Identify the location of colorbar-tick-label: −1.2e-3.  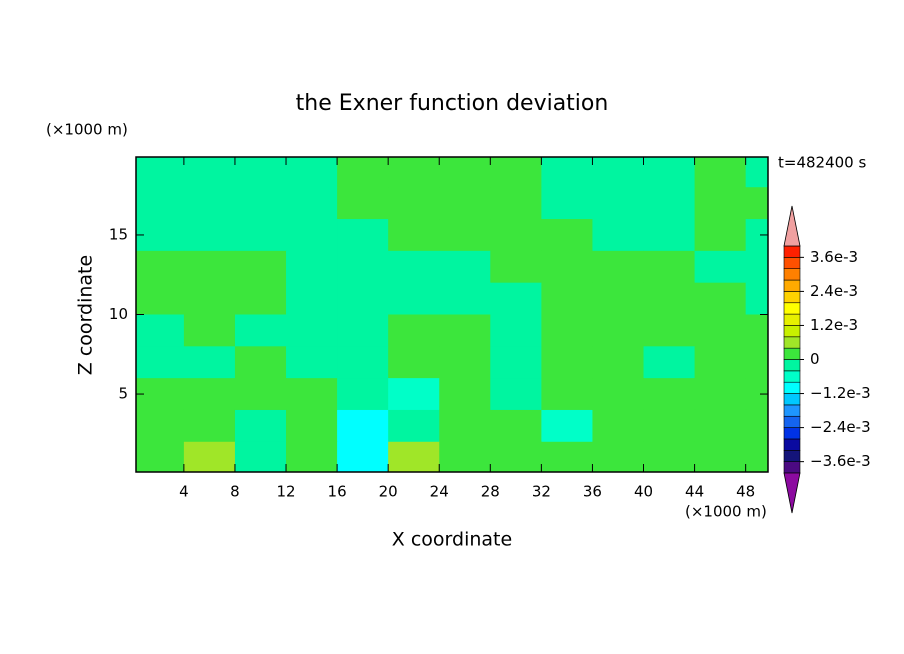
(840, 393).